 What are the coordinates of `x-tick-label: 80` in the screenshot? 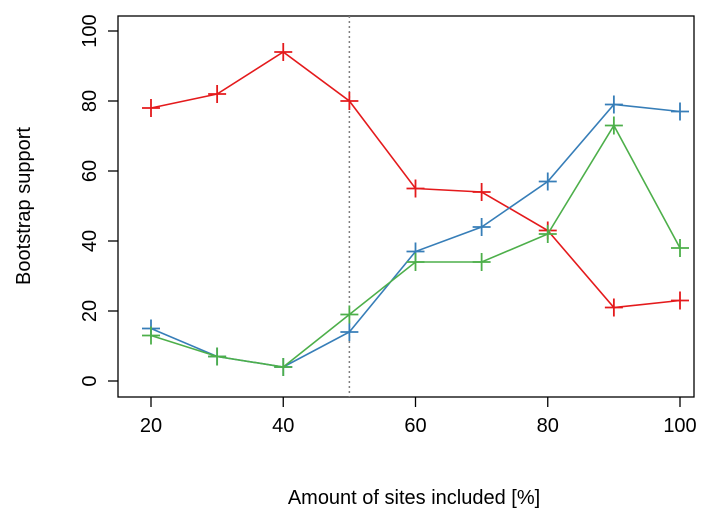 It's located at (548, 426).